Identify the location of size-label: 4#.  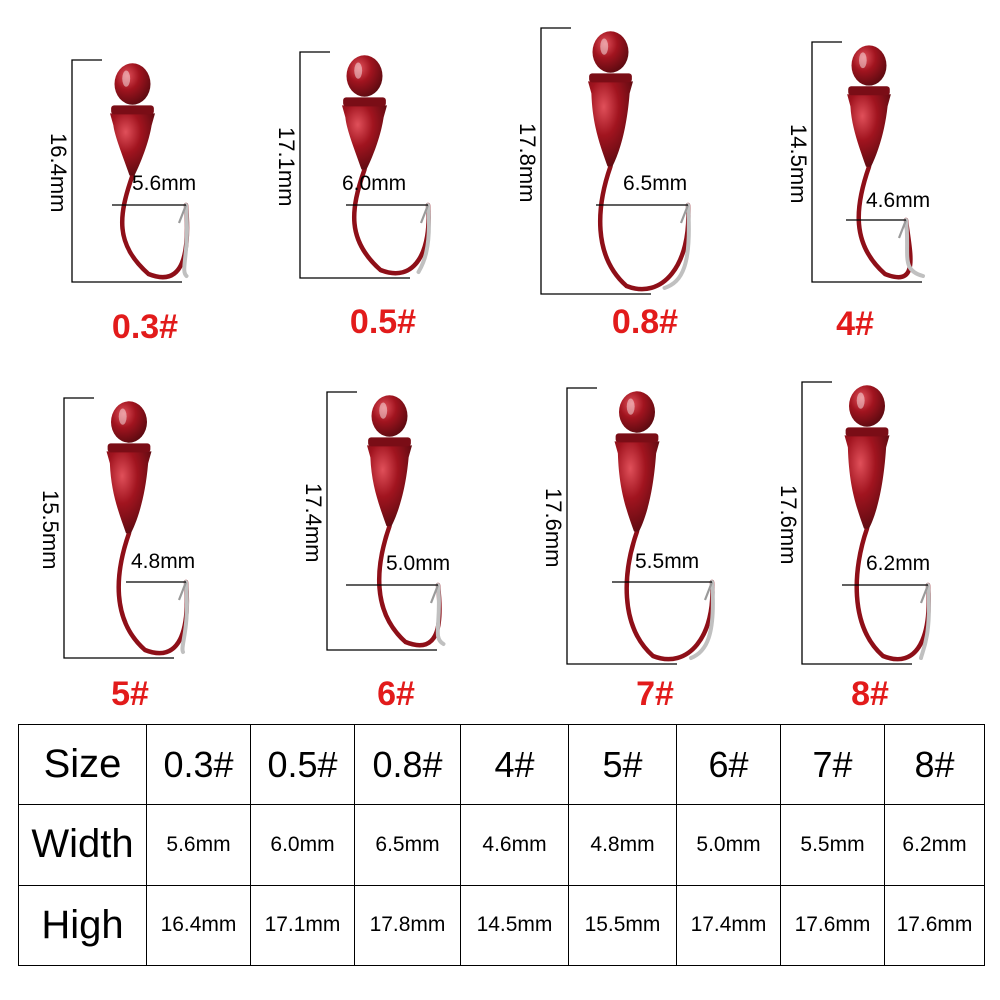
(855, 324).